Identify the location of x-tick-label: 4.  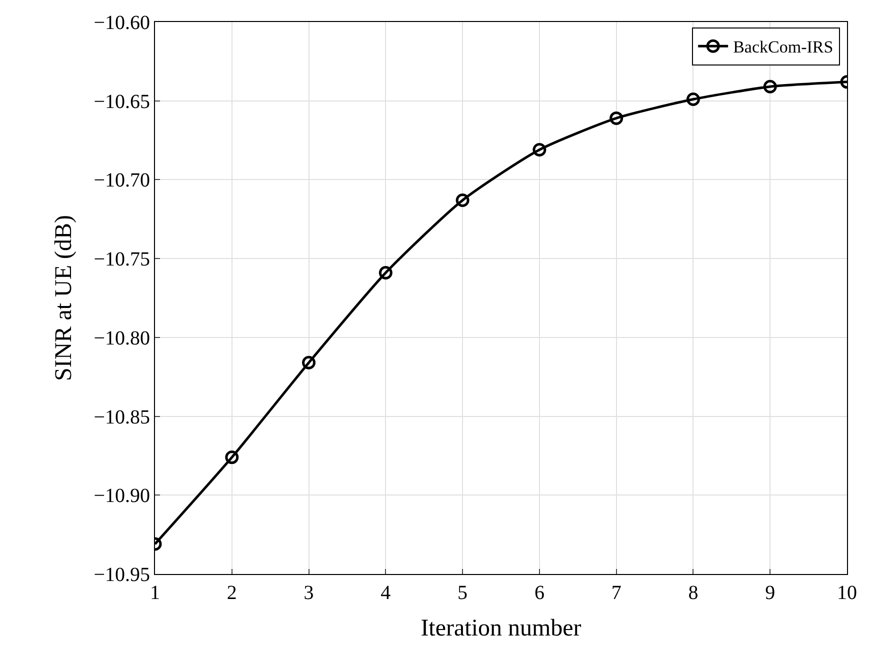
(385, 593).